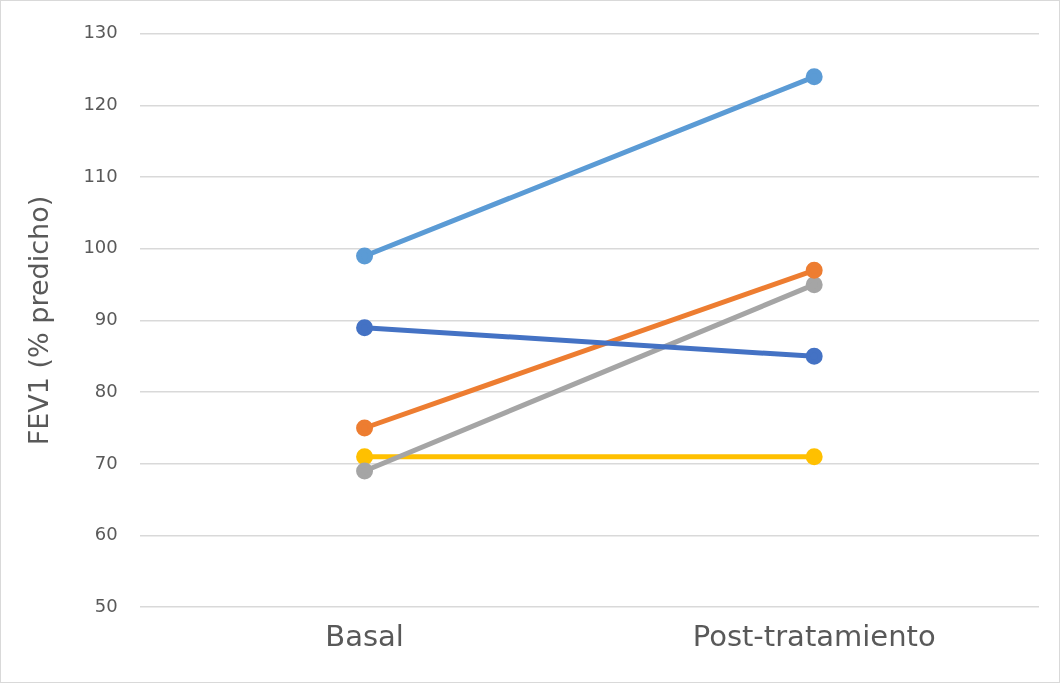 This screenshot has height=683, width=1060. I want to click on y-tick-label: 60, so click(106, 534).